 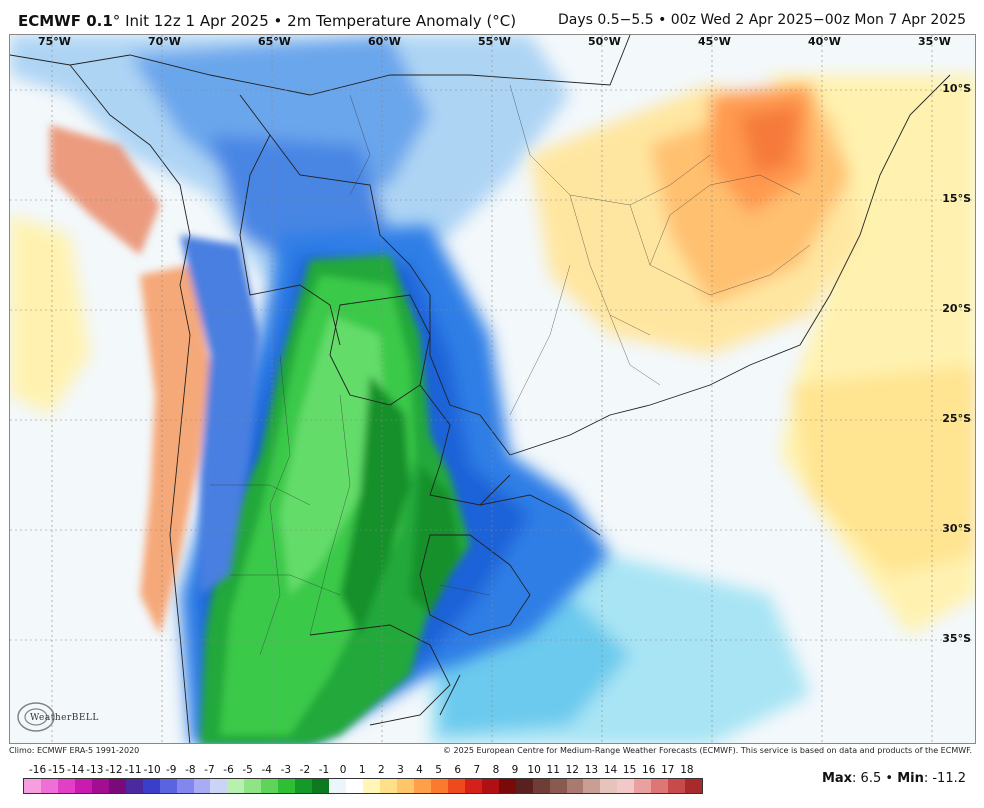 What do you see at coordinates (133, 770) in the screenshot?
I see `scale-tick-label: -11` at bounding box center [133, 770].